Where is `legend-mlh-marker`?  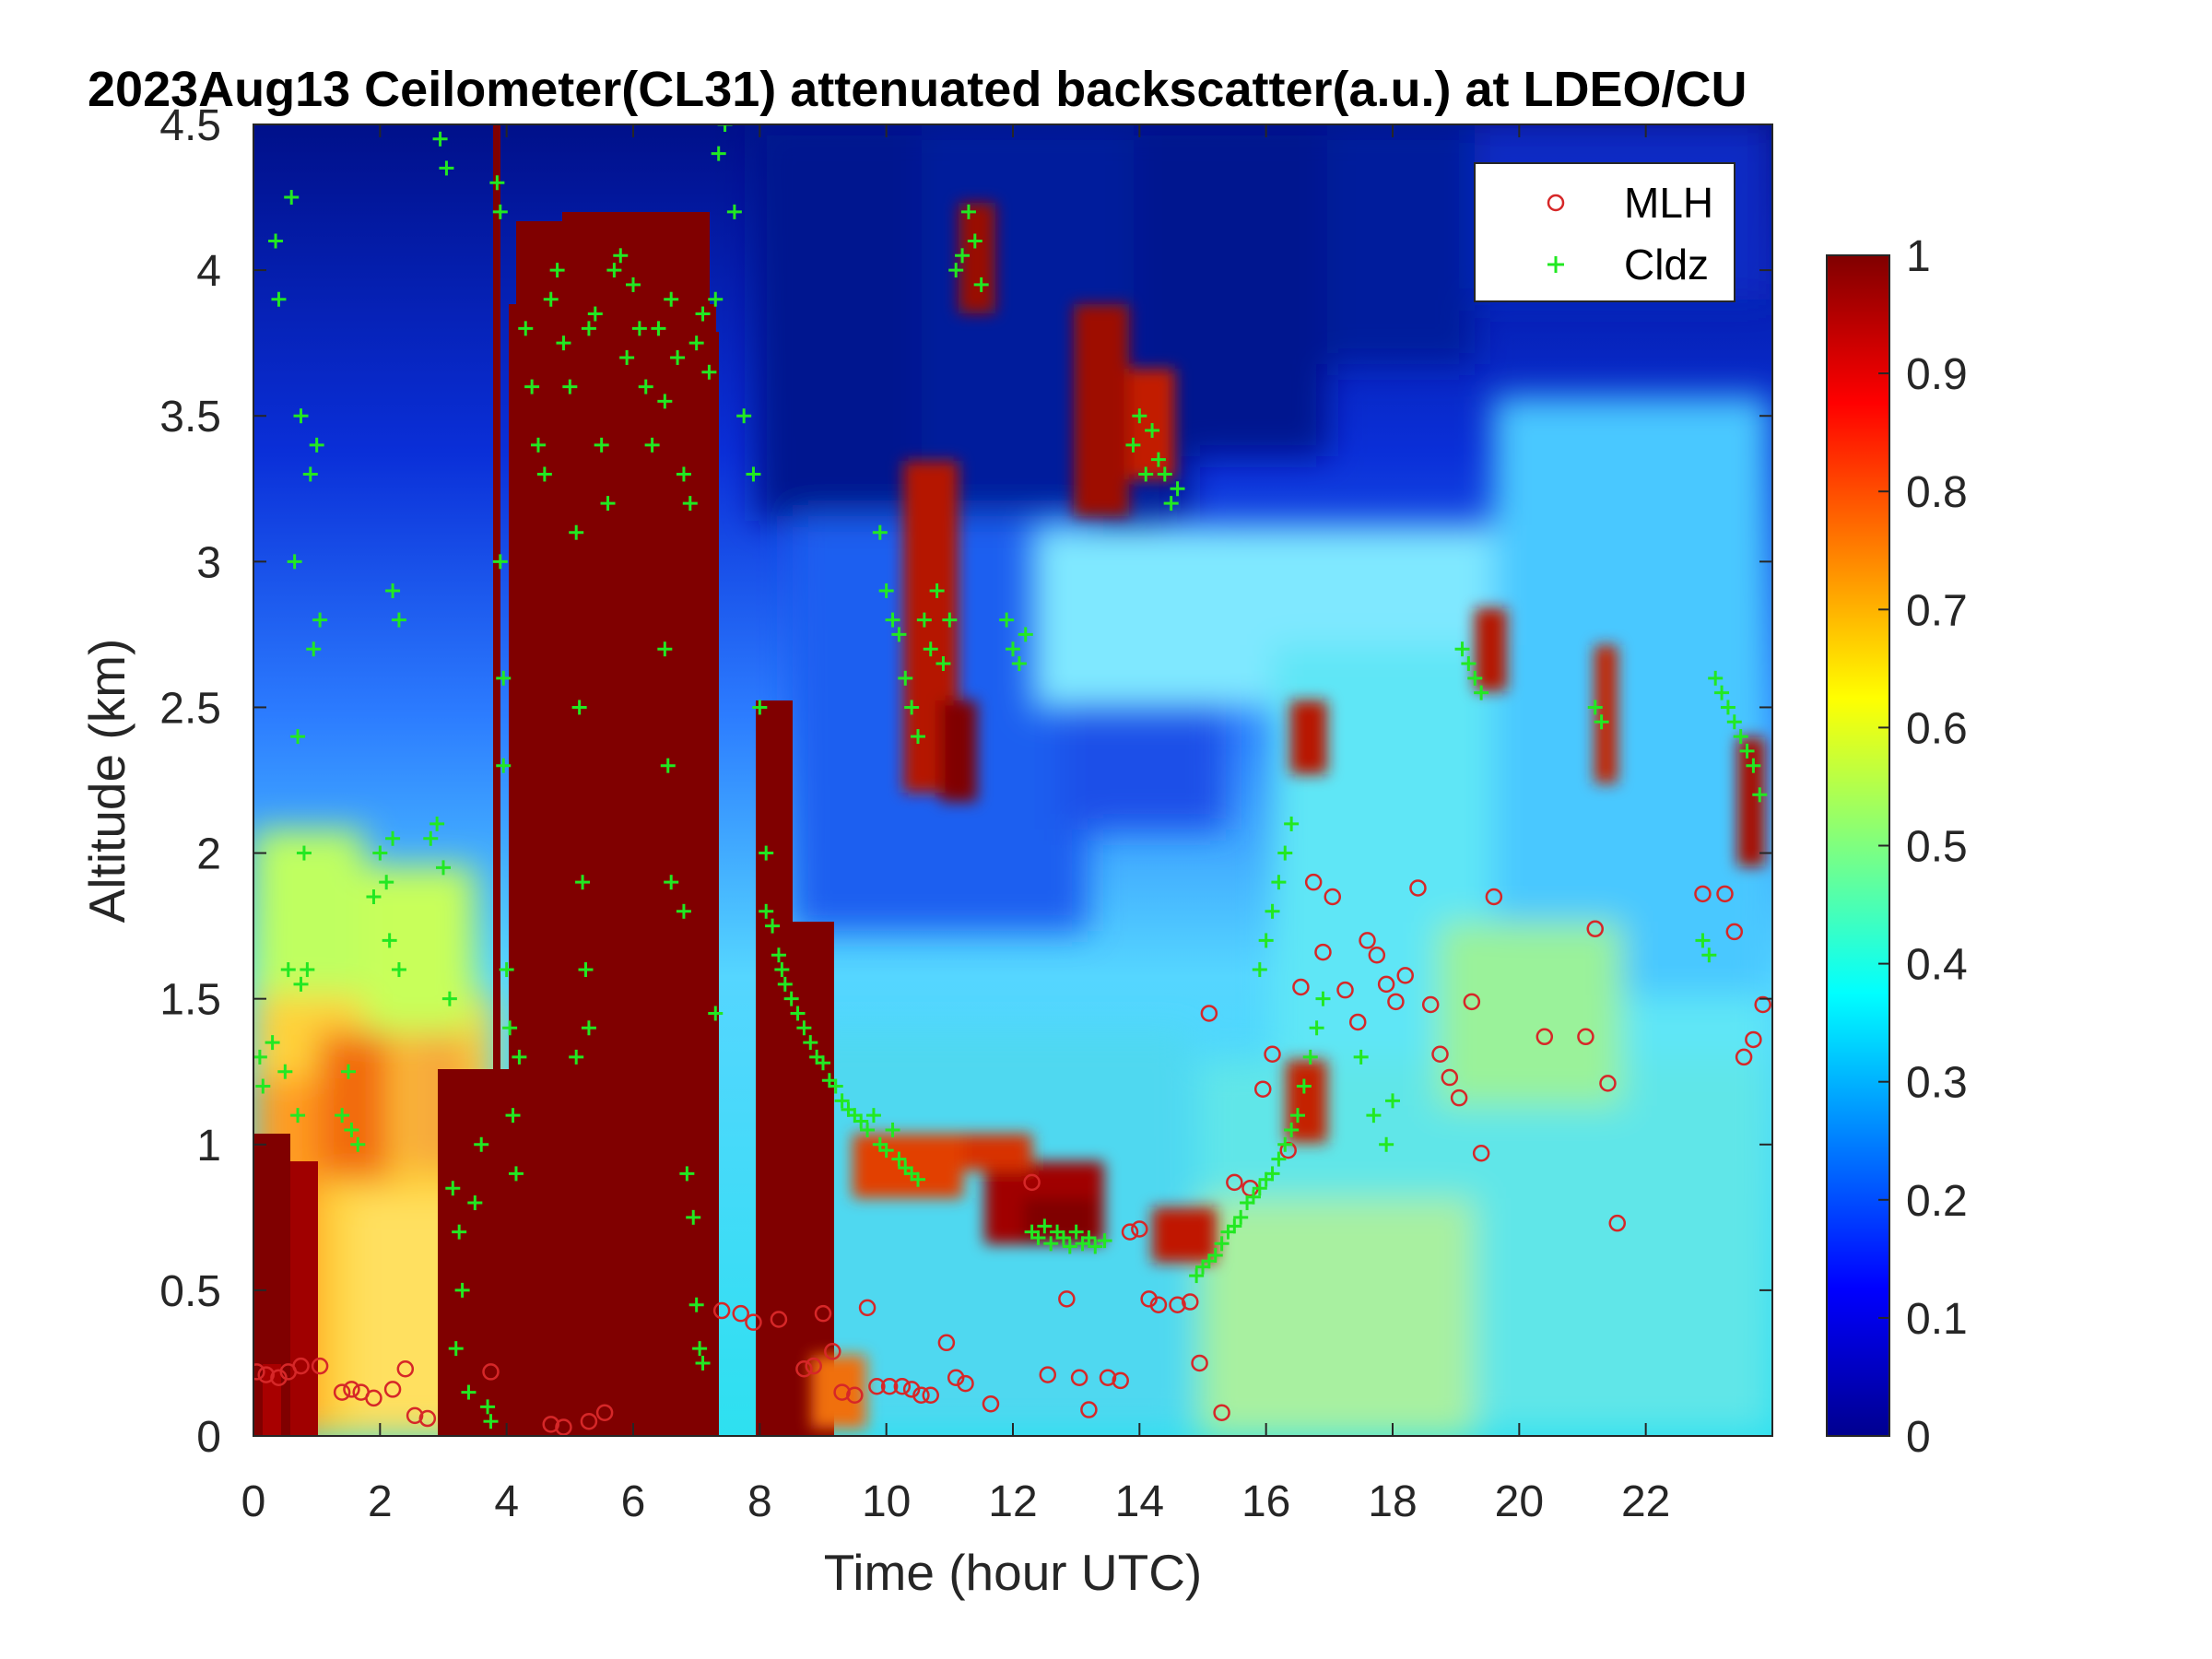 legend-mlh-marker is located at coordinates (1556, 203).